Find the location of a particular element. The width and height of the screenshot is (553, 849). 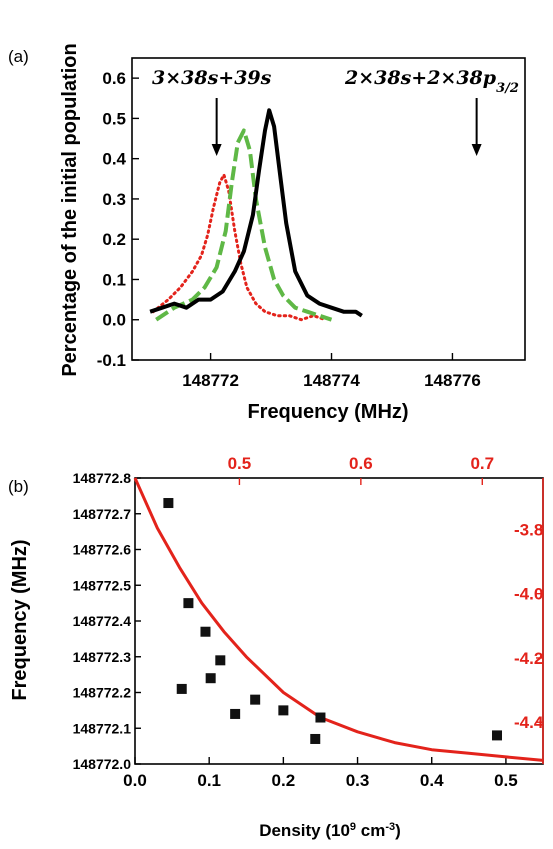

panel-b-label: (b) is located at coordinates (18, 486).